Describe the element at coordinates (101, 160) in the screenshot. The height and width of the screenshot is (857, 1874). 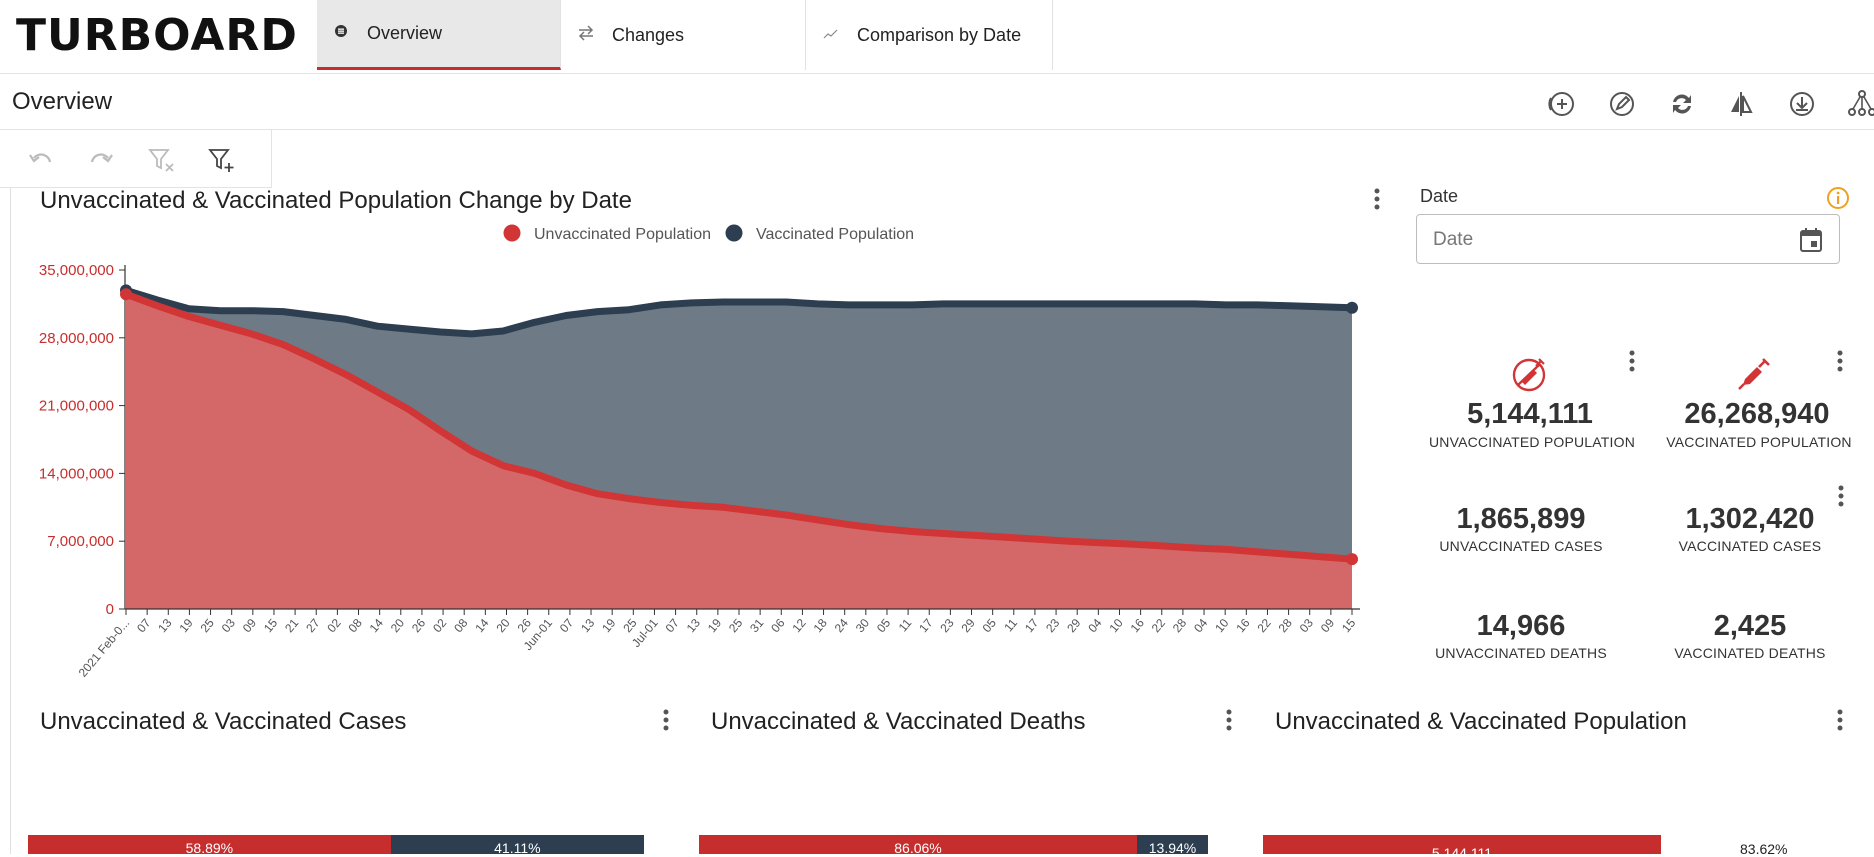
I see `redo-icon` at that location.